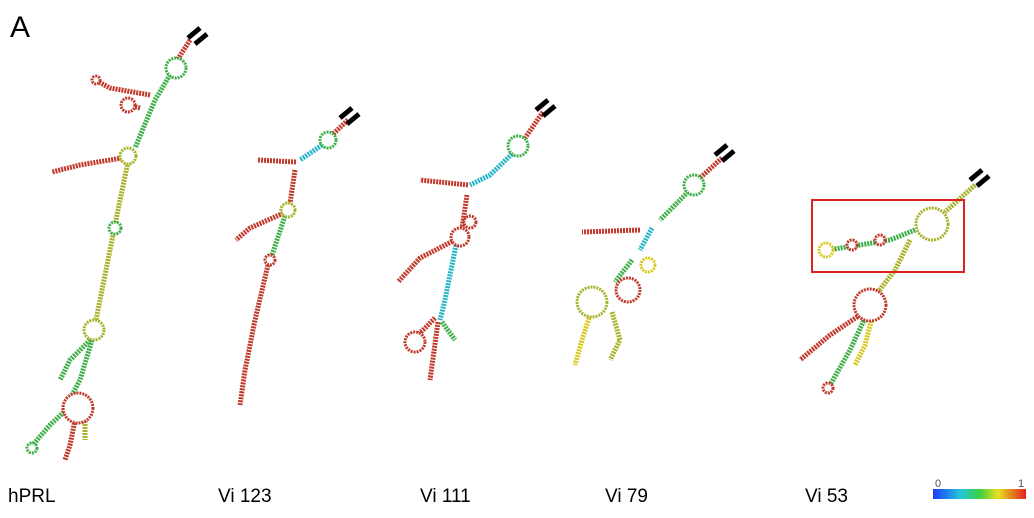 The height and width of the screenshot is (518, 1034). I want to click on highlight-box, so click(888, 236).